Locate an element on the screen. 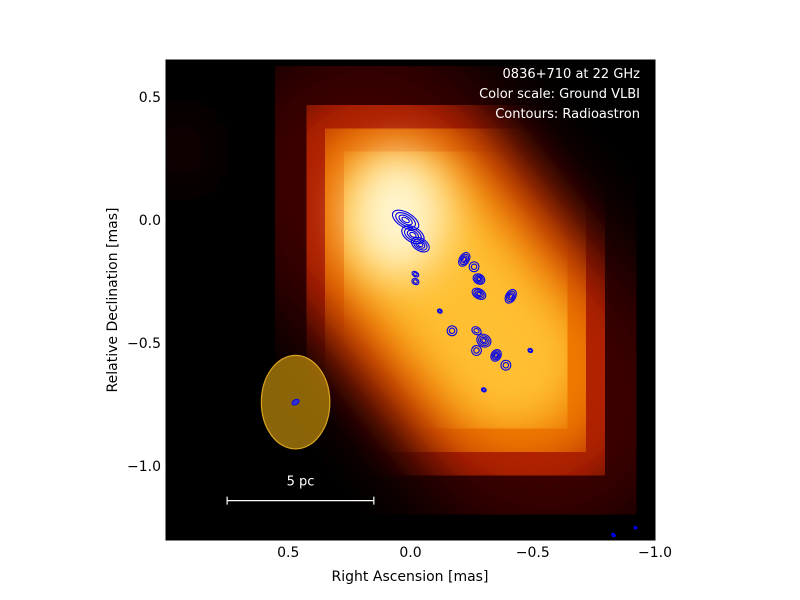 Image resolution: width=800 pixels, height=600 pixels. scale-bar-group: 5 pc is located at coordinates (300, 490).